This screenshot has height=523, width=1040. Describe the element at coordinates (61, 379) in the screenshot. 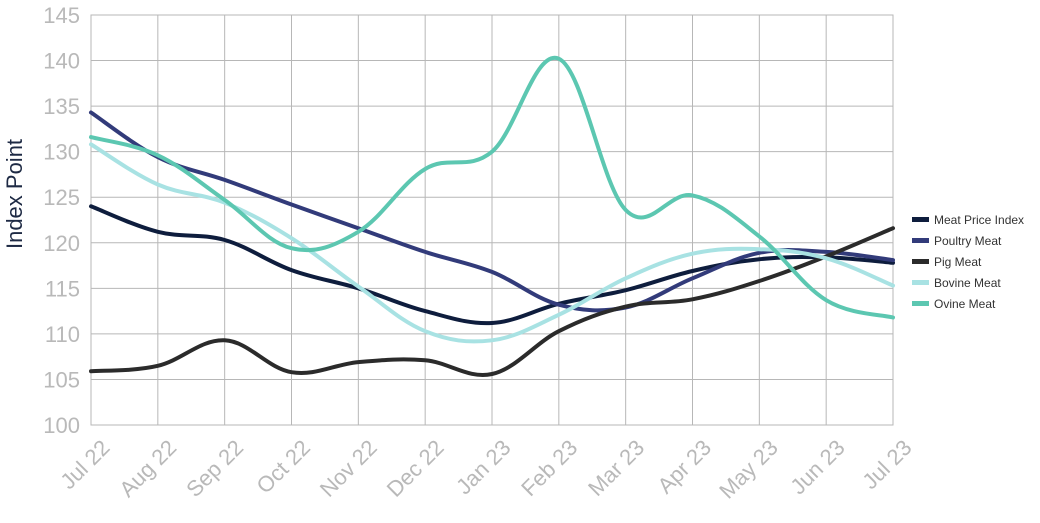

I see `y-tick-label: 105` at that location.